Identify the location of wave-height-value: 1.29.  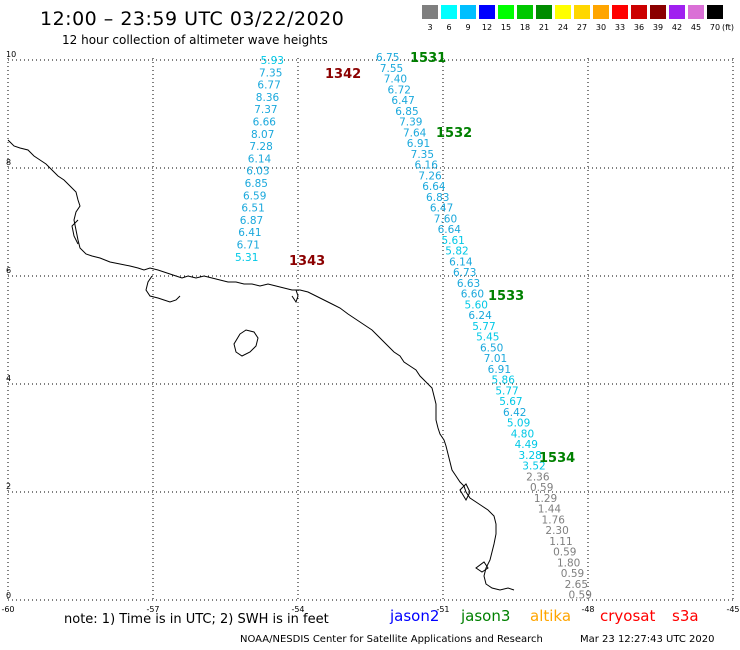
(545, 499).